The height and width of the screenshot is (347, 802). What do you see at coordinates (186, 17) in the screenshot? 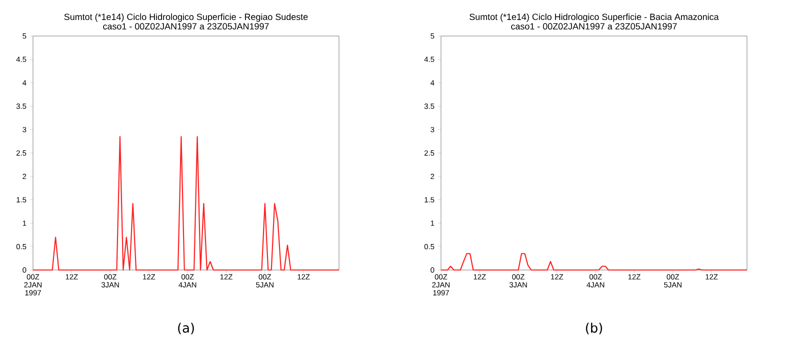
I see `chart-title: Sumtot (*1e14) Ciclo Hidrologico Superficie - Regiao Sudeste` at bounding box center [186, 17].